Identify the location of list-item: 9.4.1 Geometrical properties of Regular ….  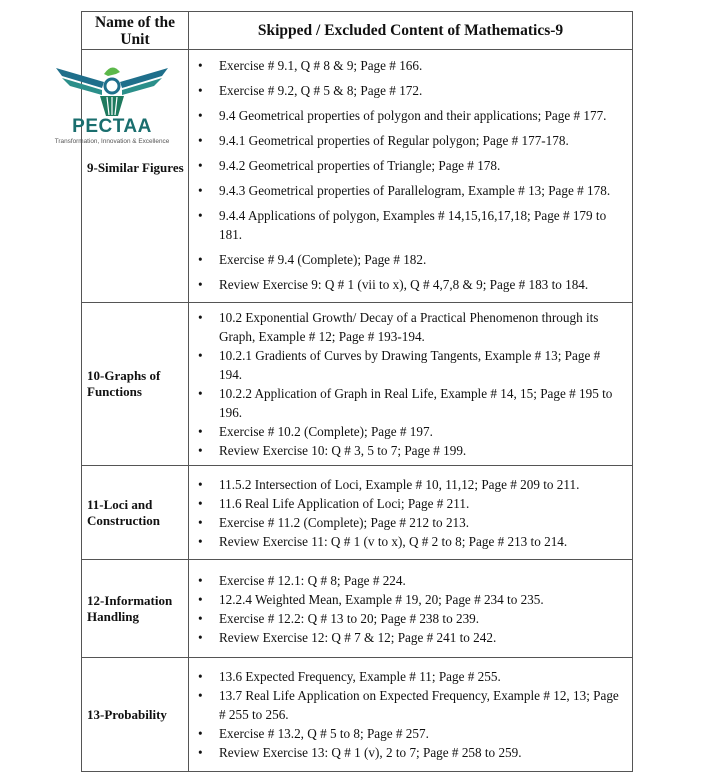
(412, 140).